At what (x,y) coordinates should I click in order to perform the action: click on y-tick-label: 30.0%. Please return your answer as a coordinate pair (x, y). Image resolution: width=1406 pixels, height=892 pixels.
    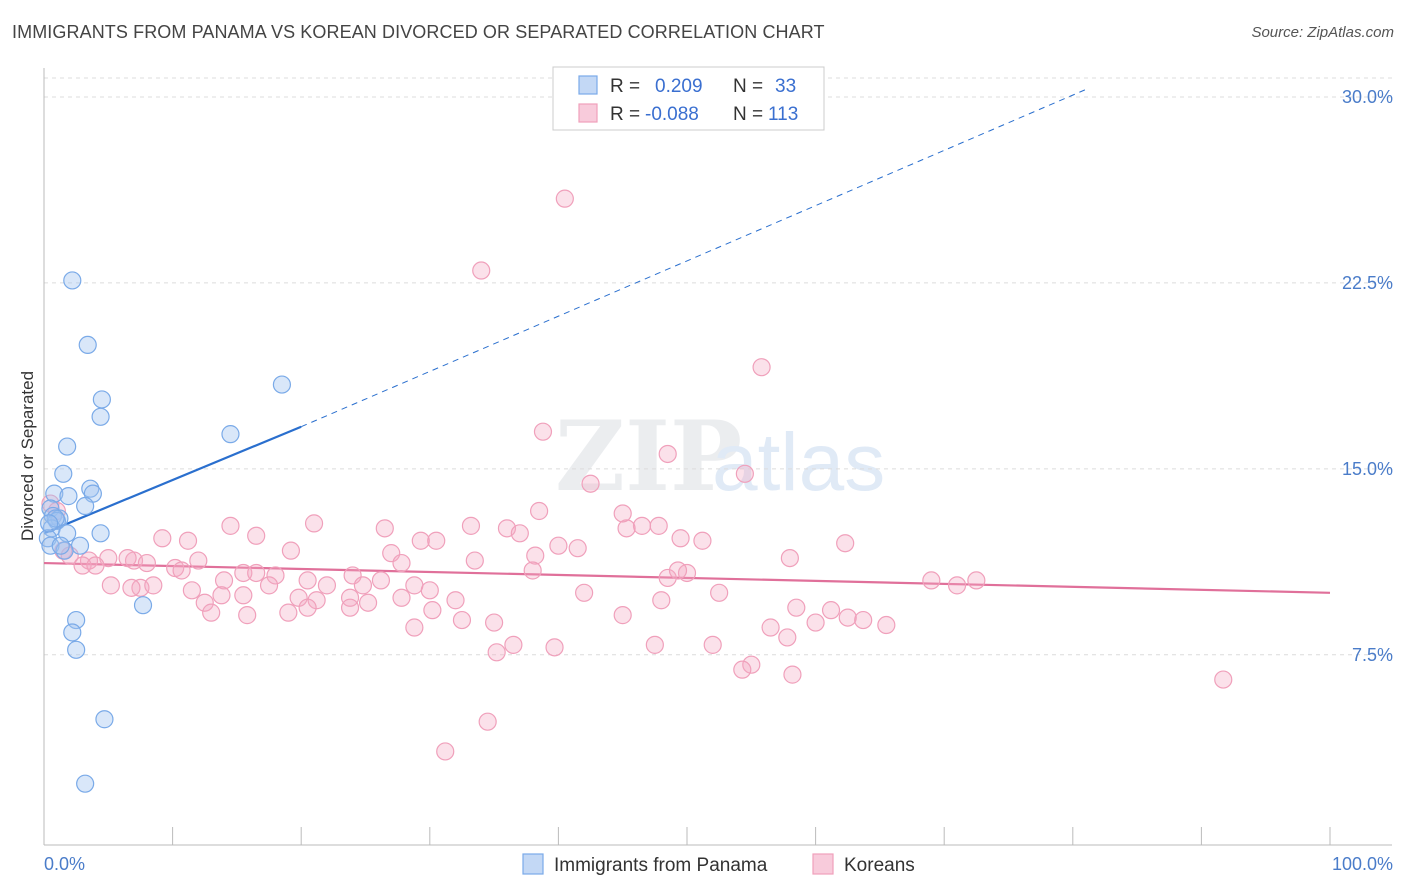
    Looking at the image, I should click on (1367, 97).